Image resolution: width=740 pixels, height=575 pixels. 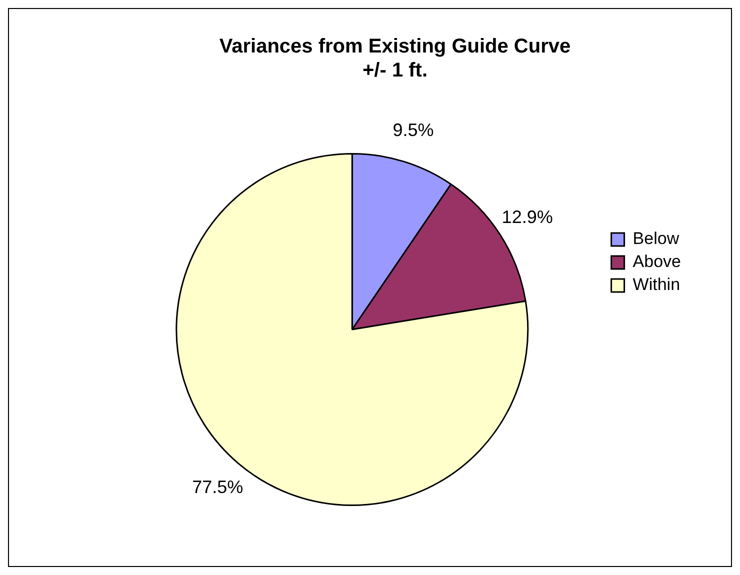 I want to click on legend-label: Within, so click(x=656, y=284).